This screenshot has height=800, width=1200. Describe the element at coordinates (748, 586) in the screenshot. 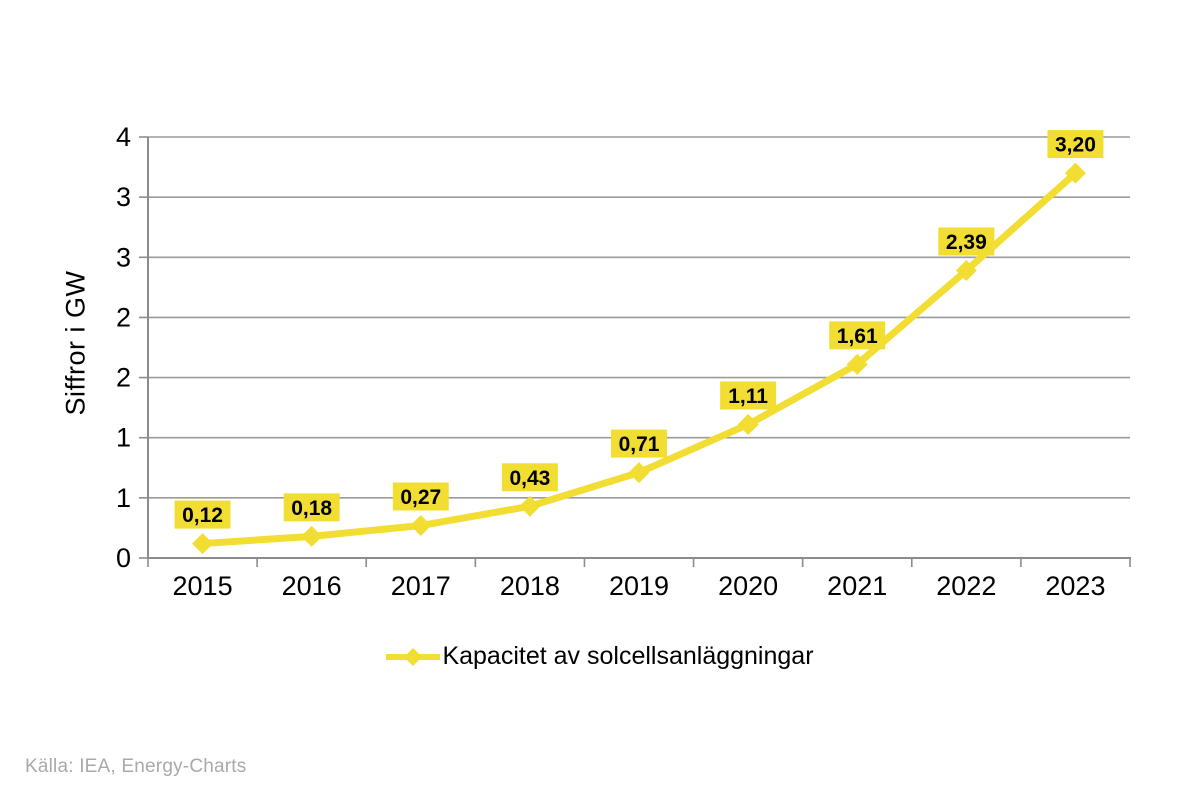

I see `x-tick-label: 2020` at that location.